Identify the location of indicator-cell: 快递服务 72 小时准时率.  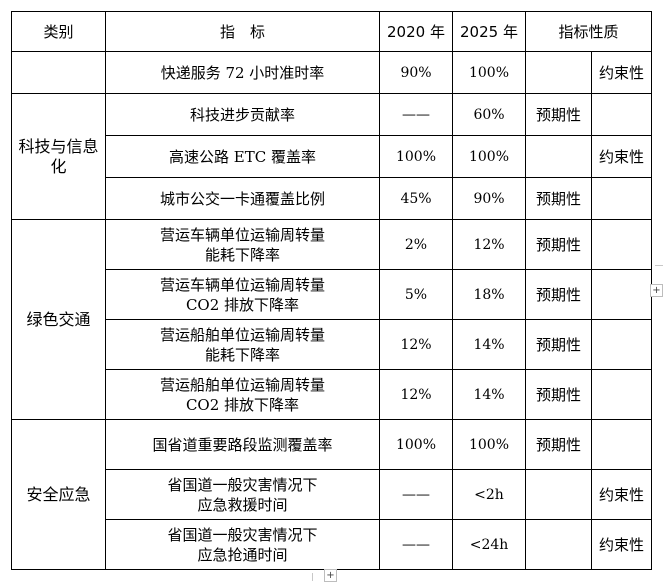
(242, 72).